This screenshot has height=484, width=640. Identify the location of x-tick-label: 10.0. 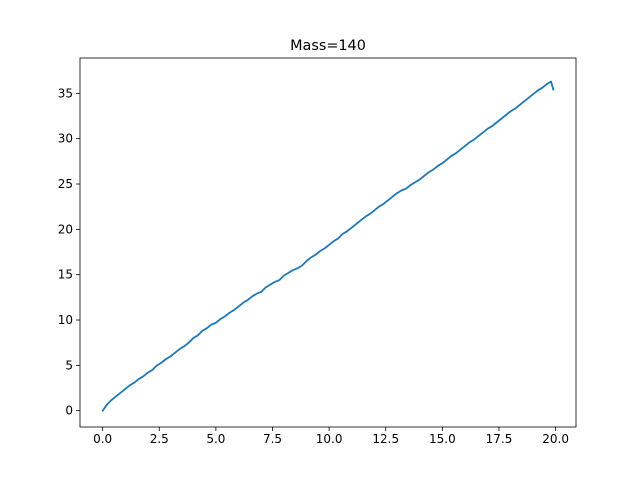
(329, 439).